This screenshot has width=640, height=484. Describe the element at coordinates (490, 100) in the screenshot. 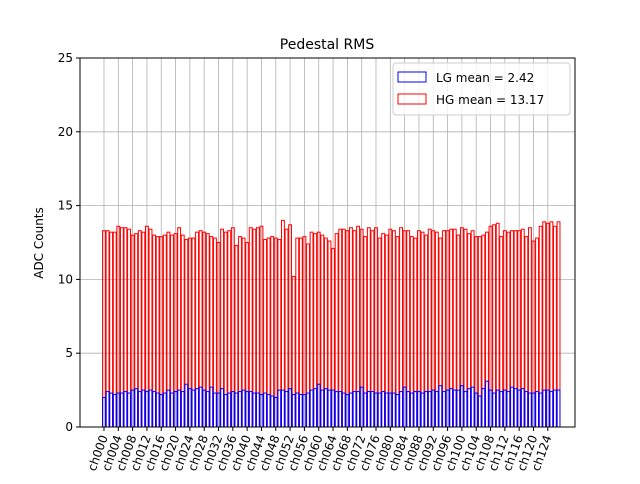

I see `legend-label: HG mean = 13.17` at that location.